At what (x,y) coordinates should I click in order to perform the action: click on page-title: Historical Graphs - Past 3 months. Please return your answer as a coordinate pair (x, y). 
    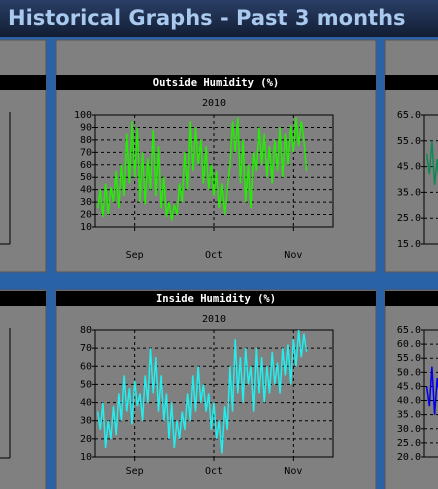
    Looking at the image, I should click on (207, 18).